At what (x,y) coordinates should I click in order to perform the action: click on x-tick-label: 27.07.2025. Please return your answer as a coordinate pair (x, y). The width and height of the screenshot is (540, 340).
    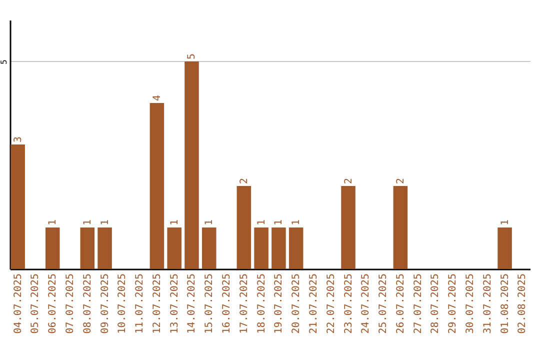
    Looking at the image, I should click on (418, 304).